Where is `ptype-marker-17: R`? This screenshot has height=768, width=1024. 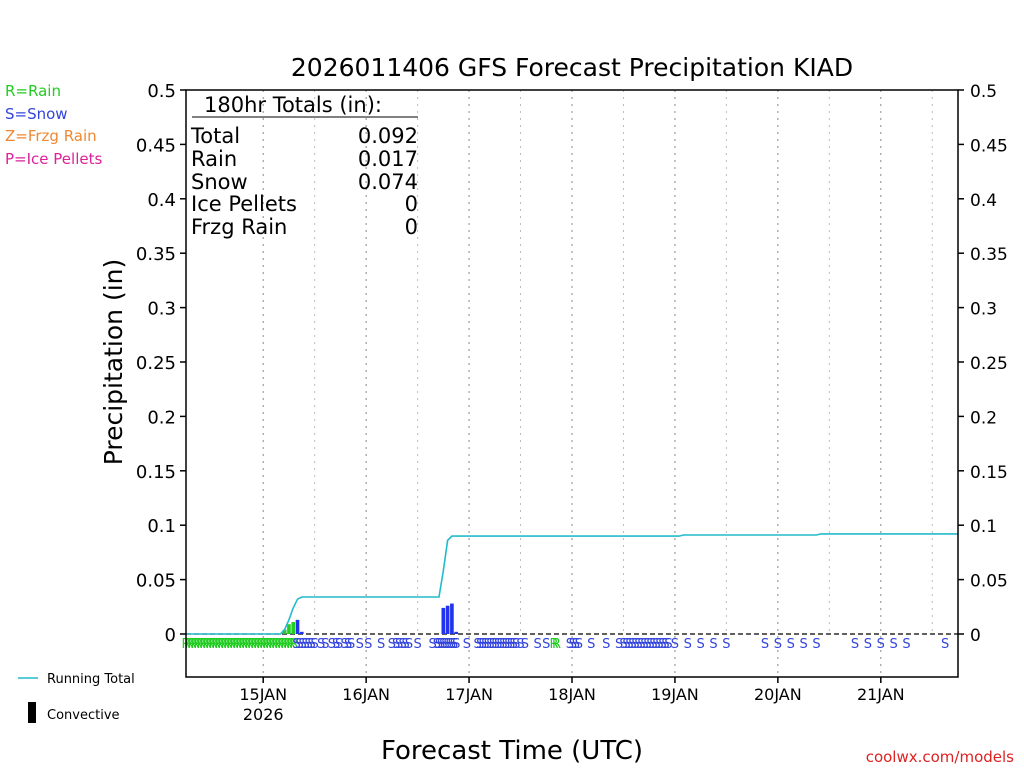
ptype-marker-17: R is located at coordinates (237, 644).